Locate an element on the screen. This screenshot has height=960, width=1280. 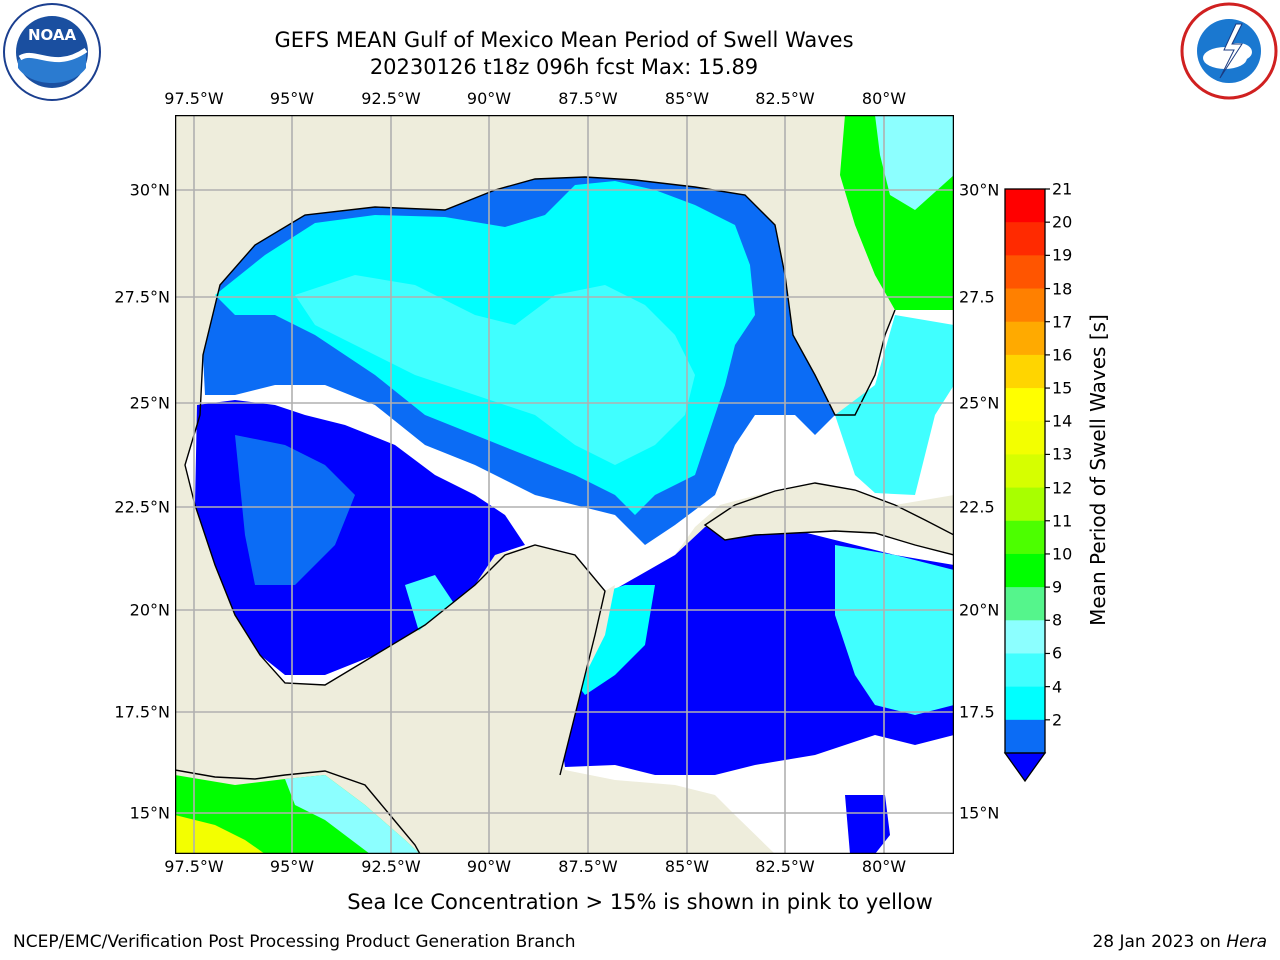
lat-label-right: 27.5 is located at coordinates (977, 297).